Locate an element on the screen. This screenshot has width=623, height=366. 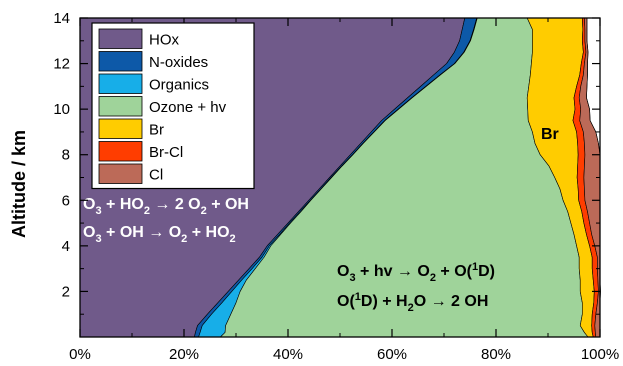
legend-items: HOx N-oxides Organics Ozone + hv Br Br-Cl Cl is located at coordinates (162, 106).